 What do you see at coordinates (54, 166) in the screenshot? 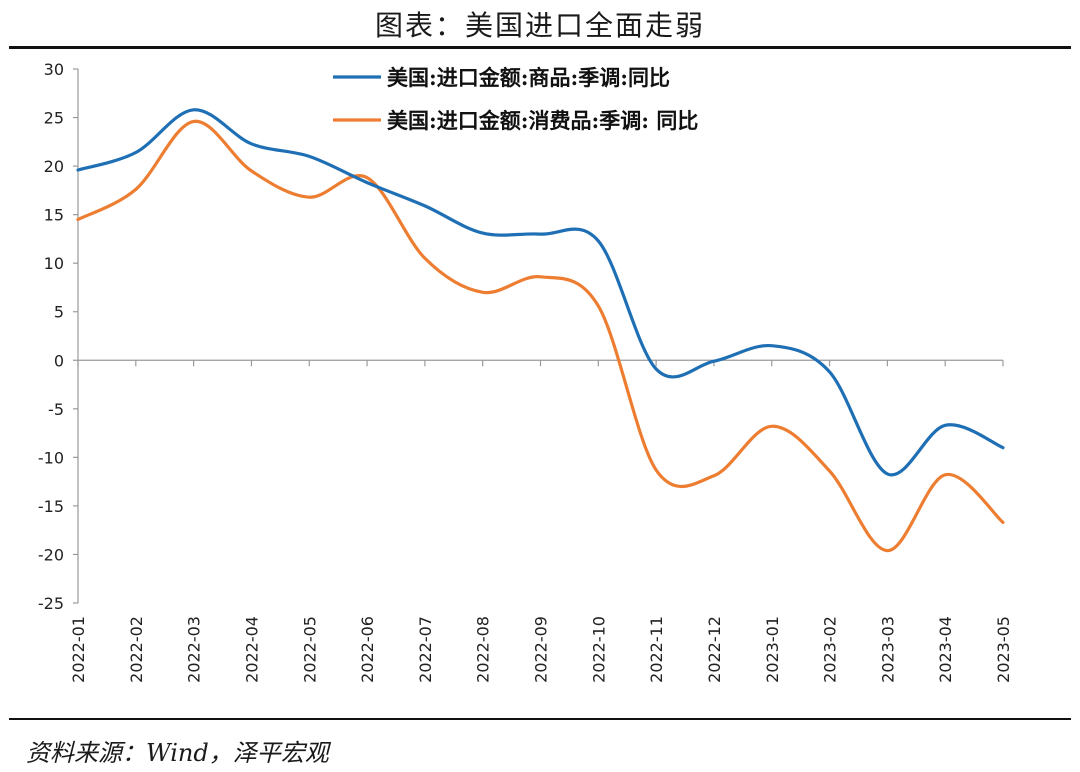
I see `y-tick-label: 20` at bounding box center [54, 166].